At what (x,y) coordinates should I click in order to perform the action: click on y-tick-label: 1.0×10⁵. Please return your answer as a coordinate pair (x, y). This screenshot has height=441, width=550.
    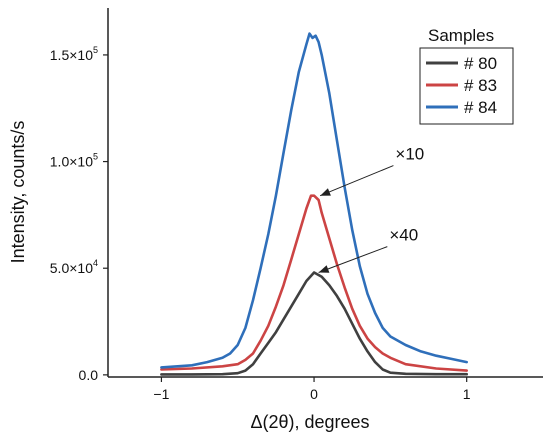
    Looking at the image, I should click on (74, 161).